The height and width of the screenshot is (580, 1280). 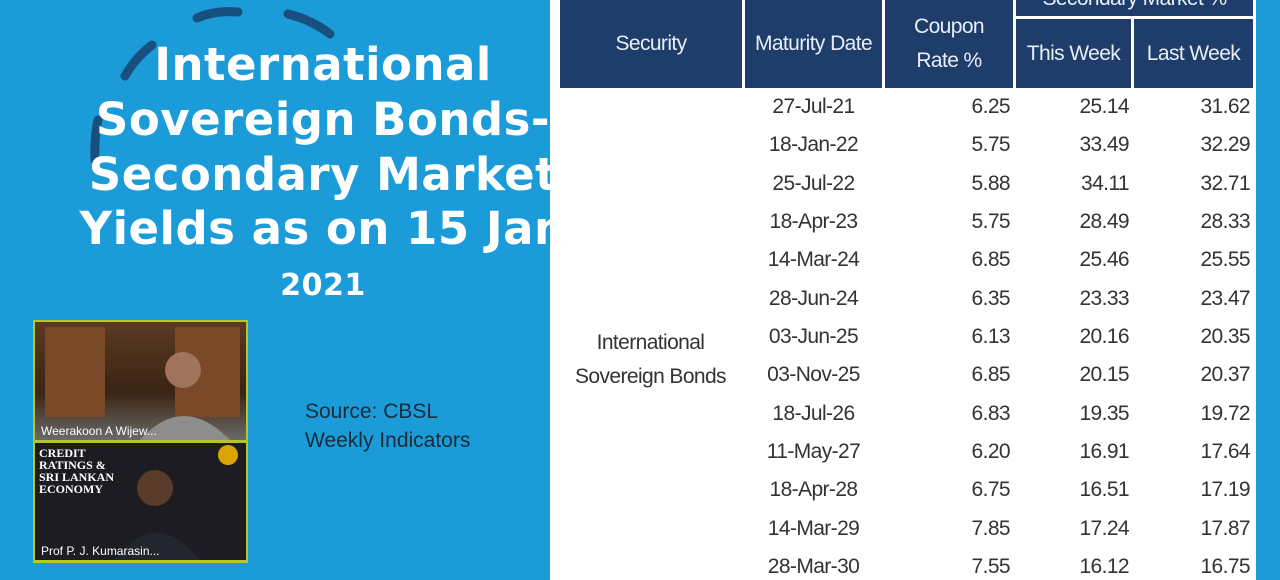 What do you see at coordinates (1225, 566) in the screenshot?
I see `yield-last-week: 16.75` at bounding box center [1225, 566].